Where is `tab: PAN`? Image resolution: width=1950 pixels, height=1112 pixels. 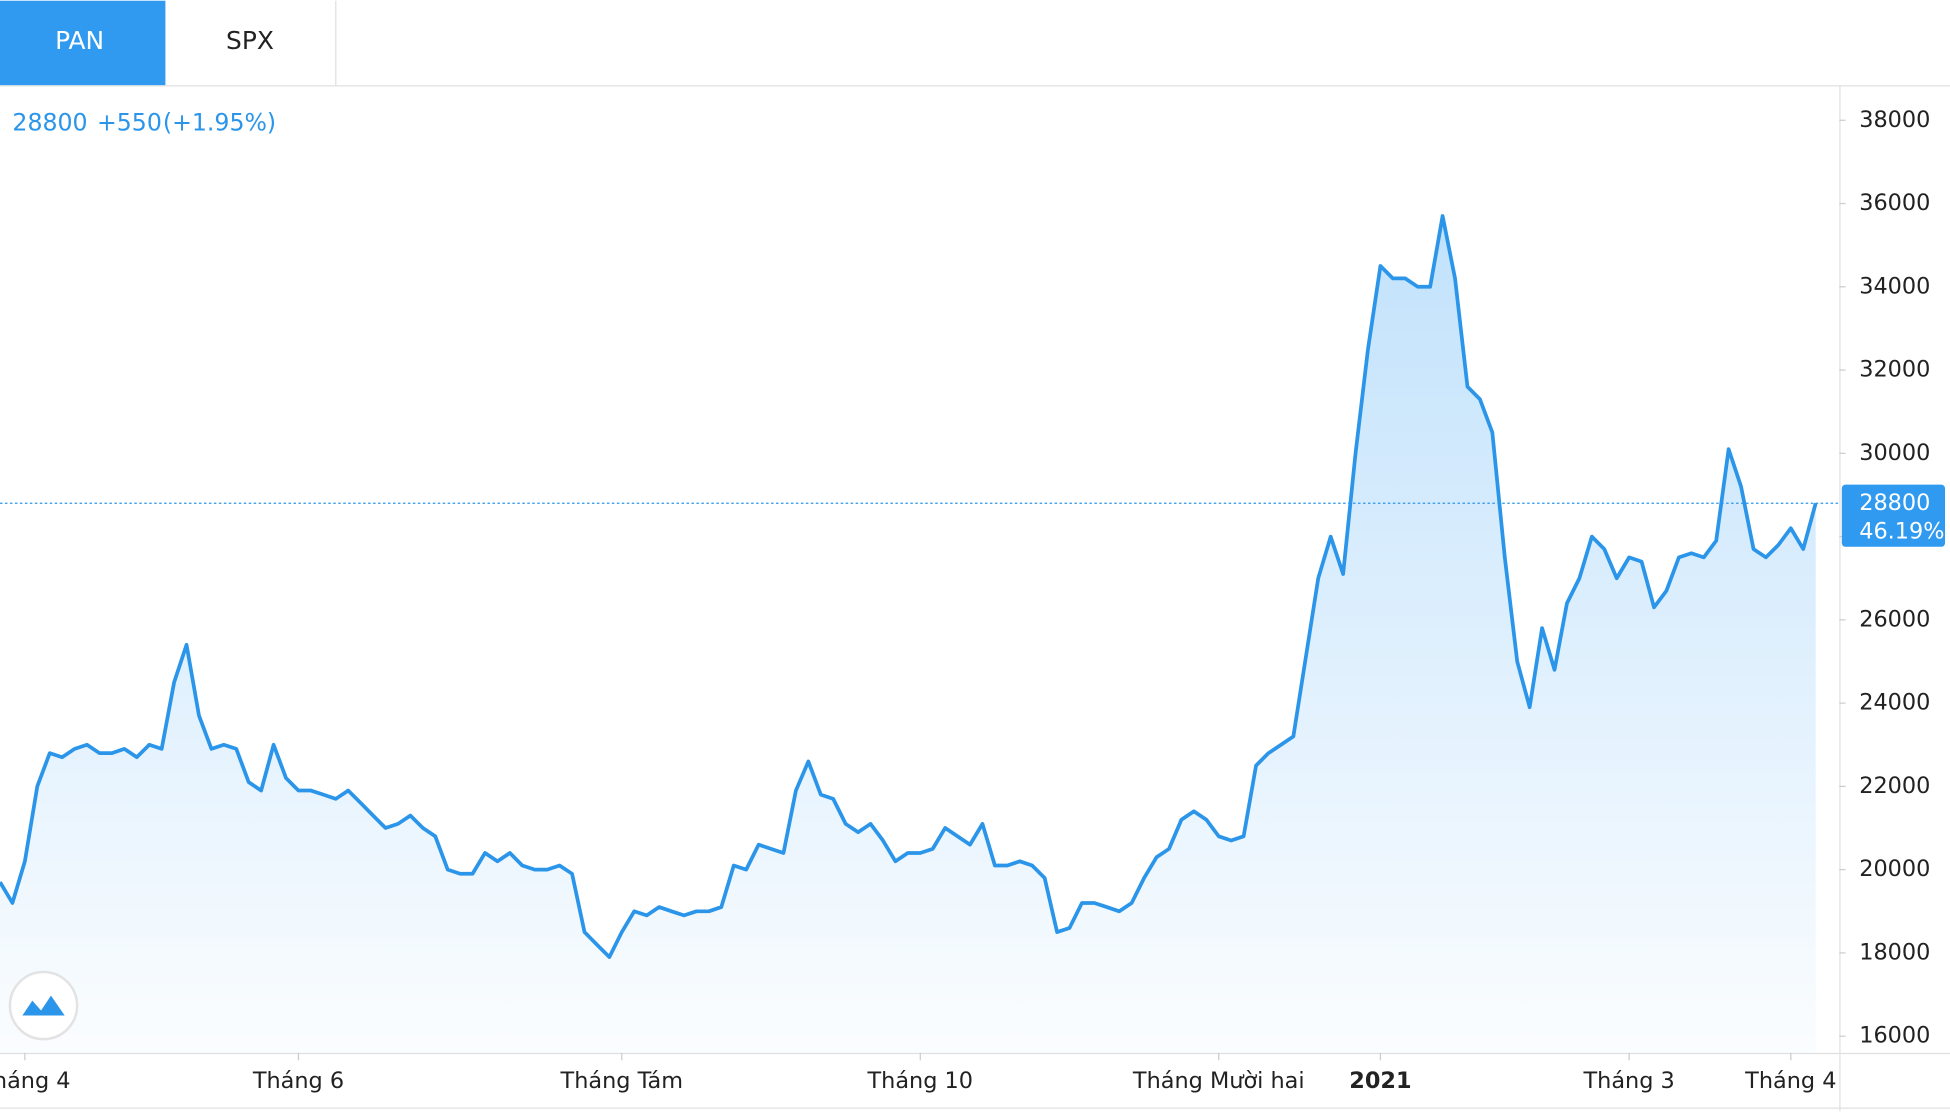 tab: PAN is located at coordinates (79, 40).